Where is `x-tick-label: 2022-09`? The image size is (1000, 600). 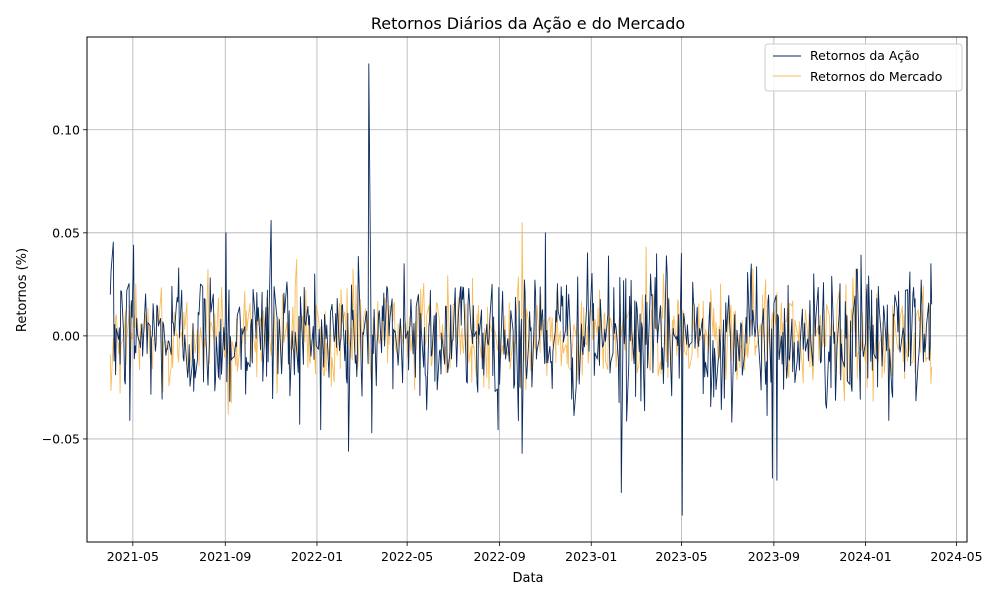
x-tick-label: 2022-09 is located at coordinates (499, 556).